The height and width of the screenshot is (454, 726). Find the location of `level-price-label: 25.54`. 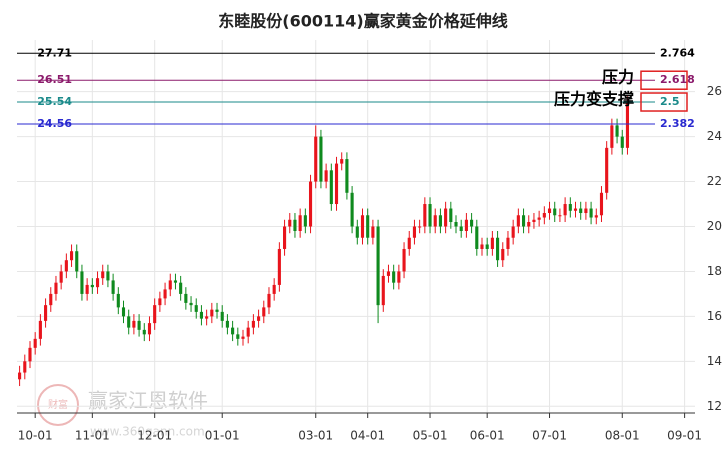

level-price-label: 25.54 is located at coordinates (54, 101).